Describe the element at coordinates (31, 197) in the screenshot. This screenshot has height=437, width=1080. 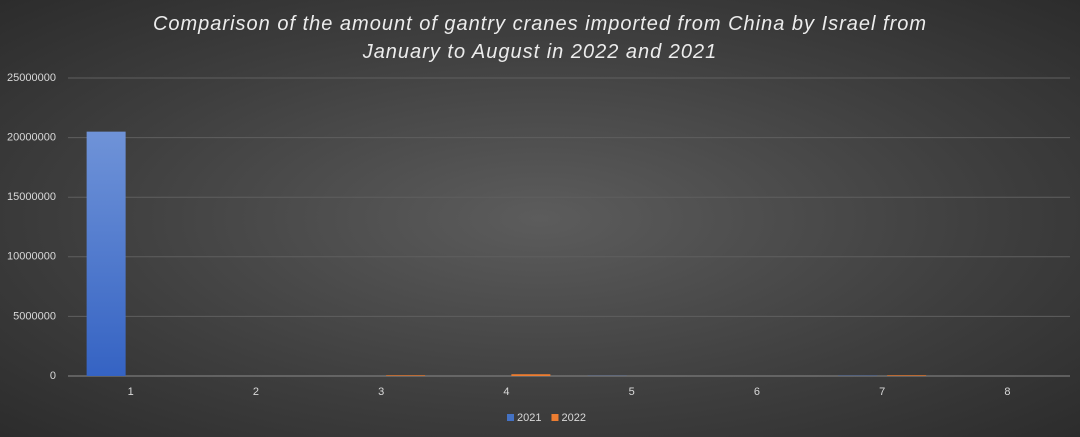
I see `y-tick-label: 15000000` at that location.